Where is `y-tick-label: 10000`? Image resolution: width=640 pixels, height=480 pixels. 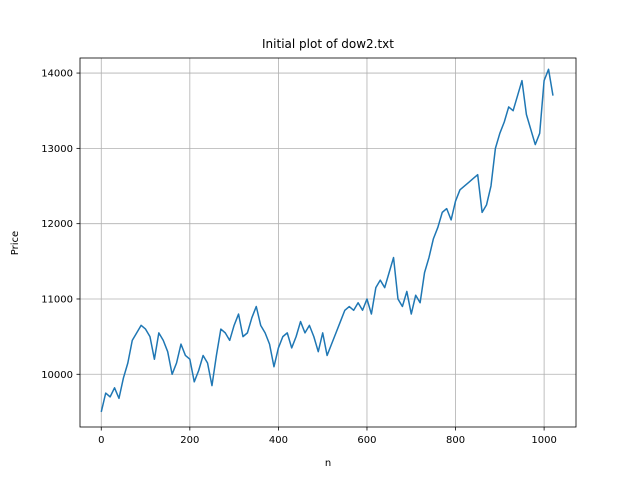 y-tick-label: 10000 is located at coordinates (57, 375).